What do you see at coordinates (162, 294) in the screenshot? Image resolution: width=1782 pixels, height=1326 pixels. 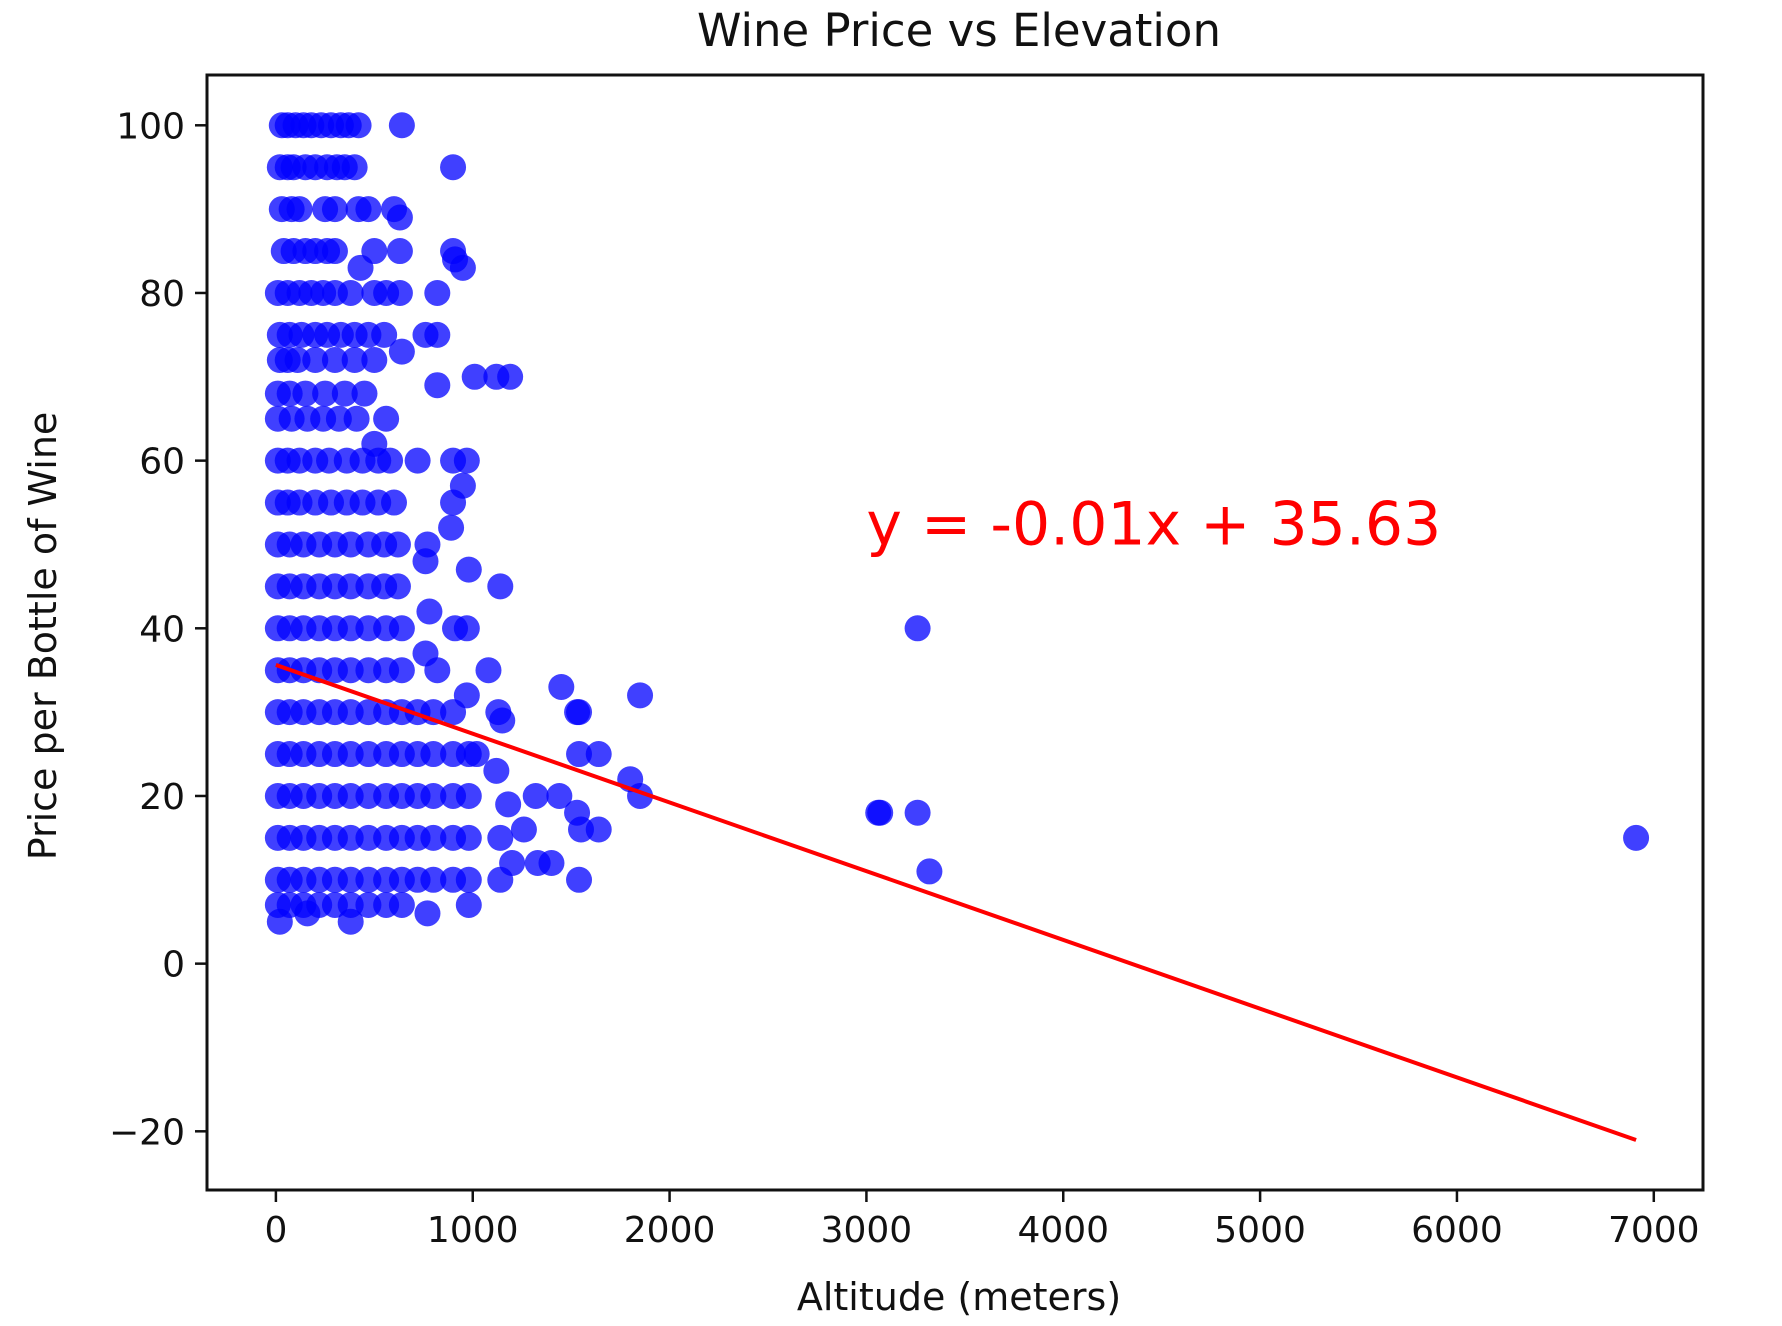 I see `y-tick-label: 80` at bounding box center [162, 294].